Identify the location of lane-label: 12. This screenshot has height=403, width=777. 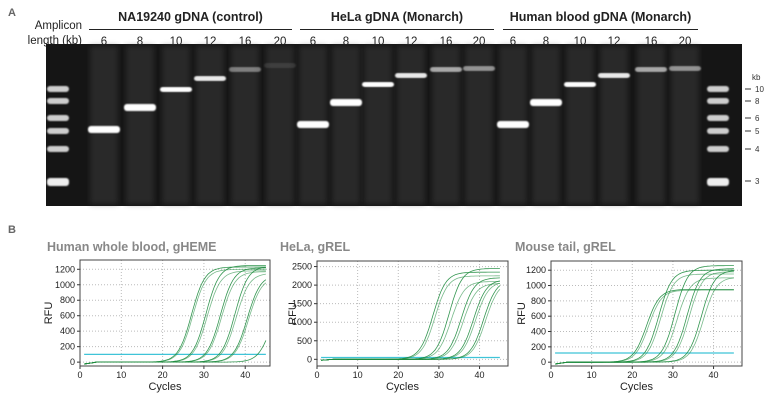
(614, 42).